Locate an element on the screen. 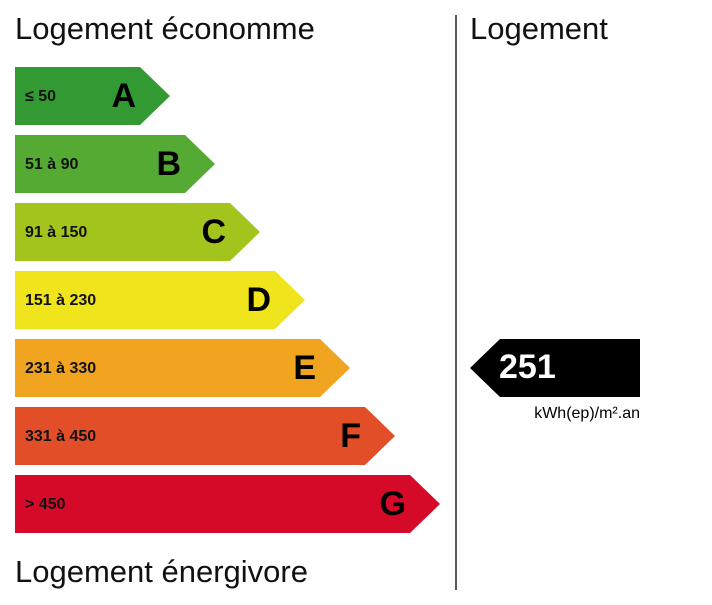 The height and width of the screenshot is (605, 712). class-range: 331 à 450 is located at coordinates (60, 436).